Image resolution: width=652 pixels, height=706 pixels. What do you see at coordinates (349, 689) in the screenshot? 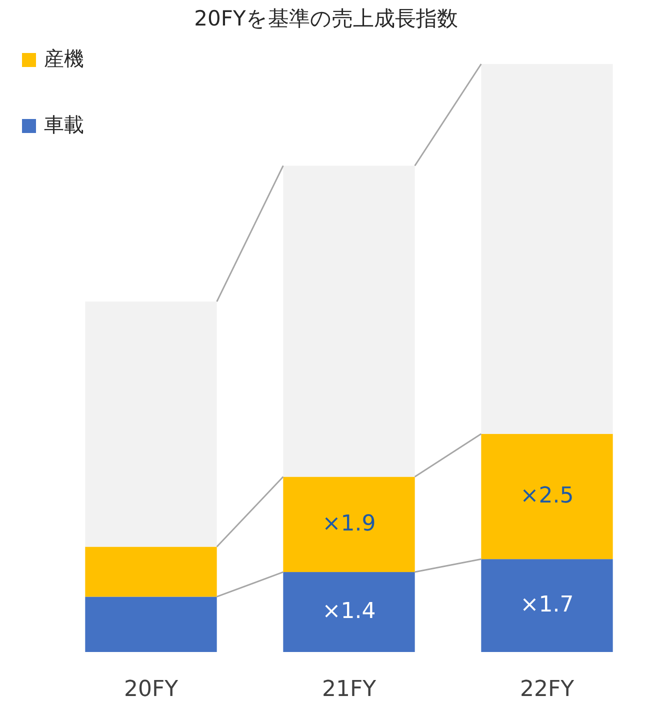
I see `x-tick-label: 21FY` at bounding box center [349, 689].